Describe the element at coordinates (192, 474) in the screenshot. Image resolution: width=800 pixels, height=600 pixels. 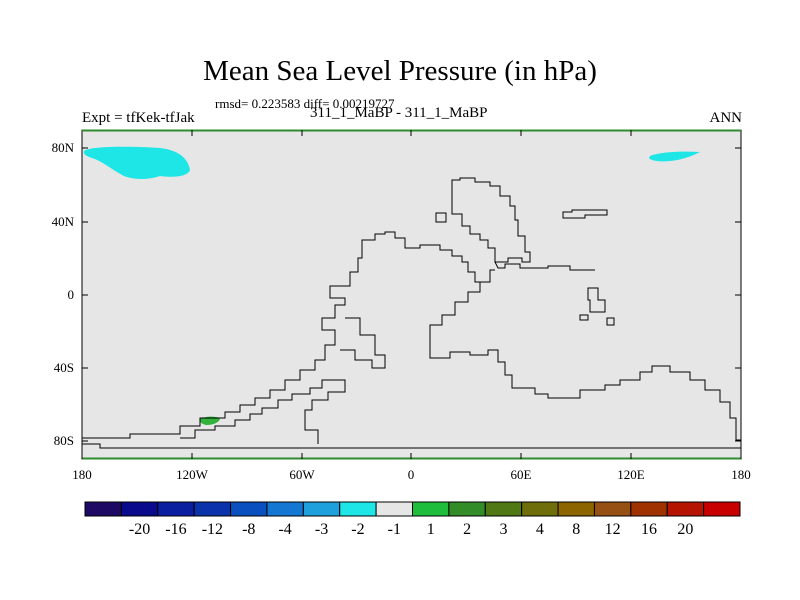
I see `lon-label-120w: 120W` at that location.